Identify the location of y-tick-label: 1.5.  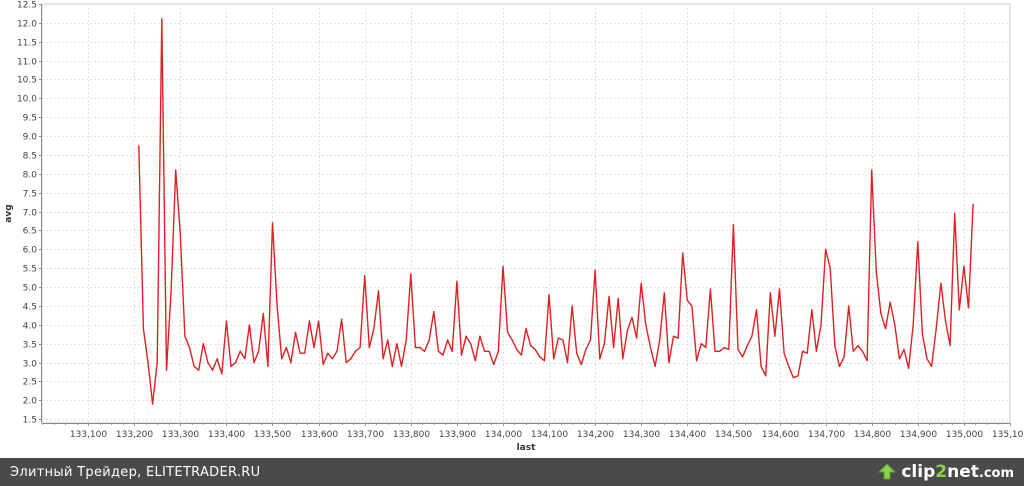
(30, 421).